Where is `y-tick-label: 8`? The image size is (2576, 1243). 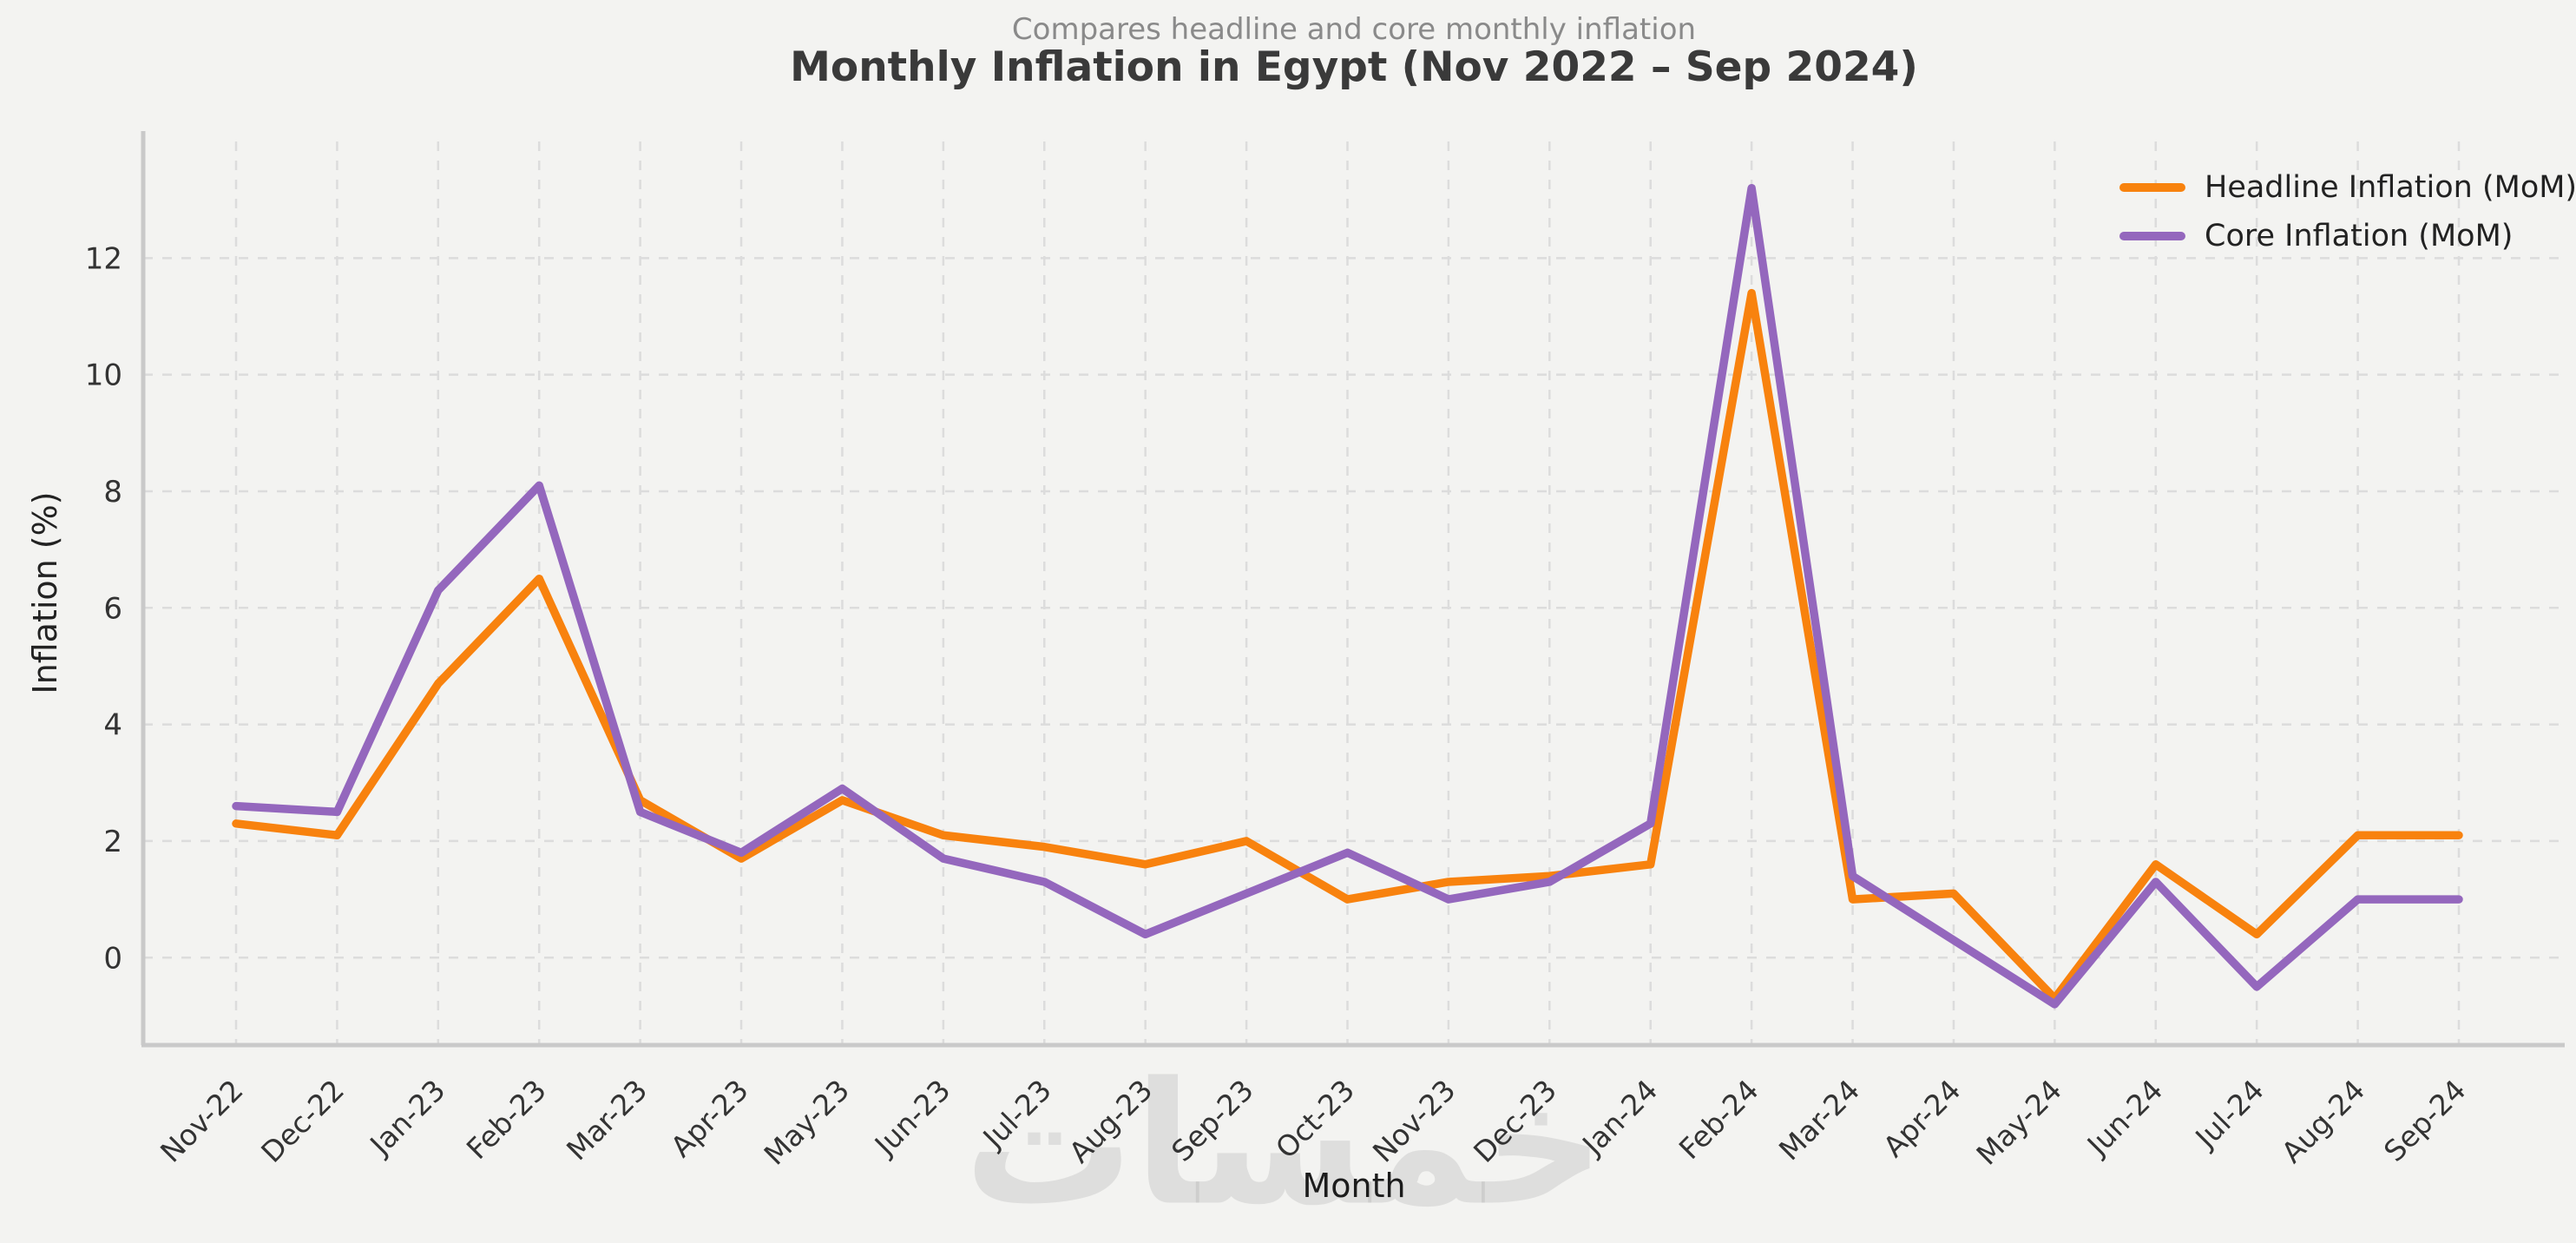 y-tick-label: 8 is located at coordinates (113, 492).